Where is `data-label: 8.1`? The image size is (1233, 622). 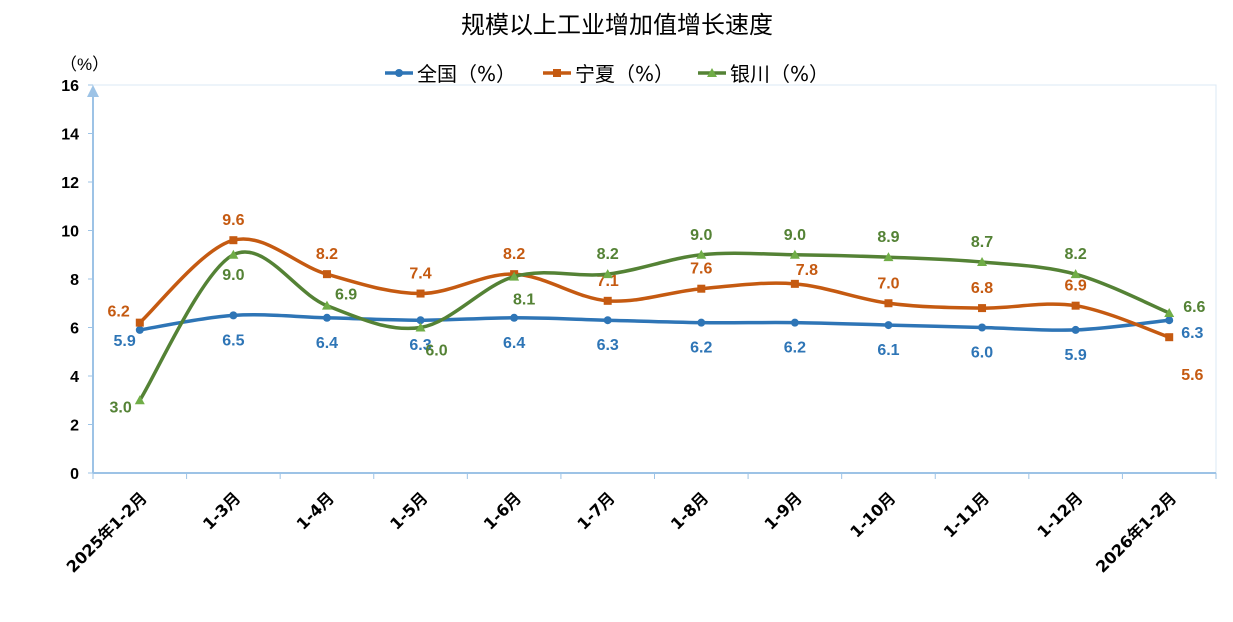 data-label: 8.1 is located at coordinates (524, 300).